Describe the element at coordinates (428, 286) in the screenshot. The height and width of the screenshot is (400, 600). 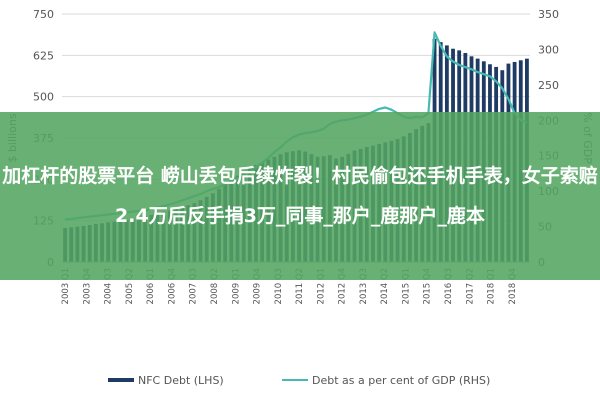
I see `x-tick-label: 2015 Q4` at that location.